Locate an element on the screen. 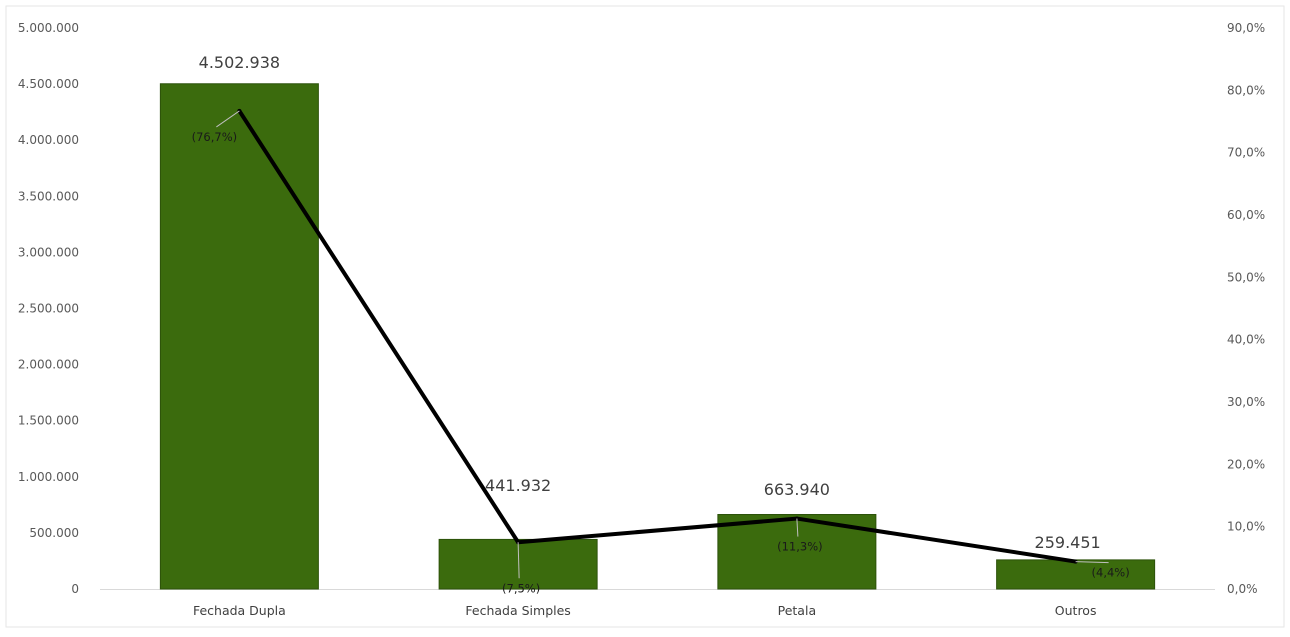  category-label: Fechada Simples is located at coordinates (517, 610).